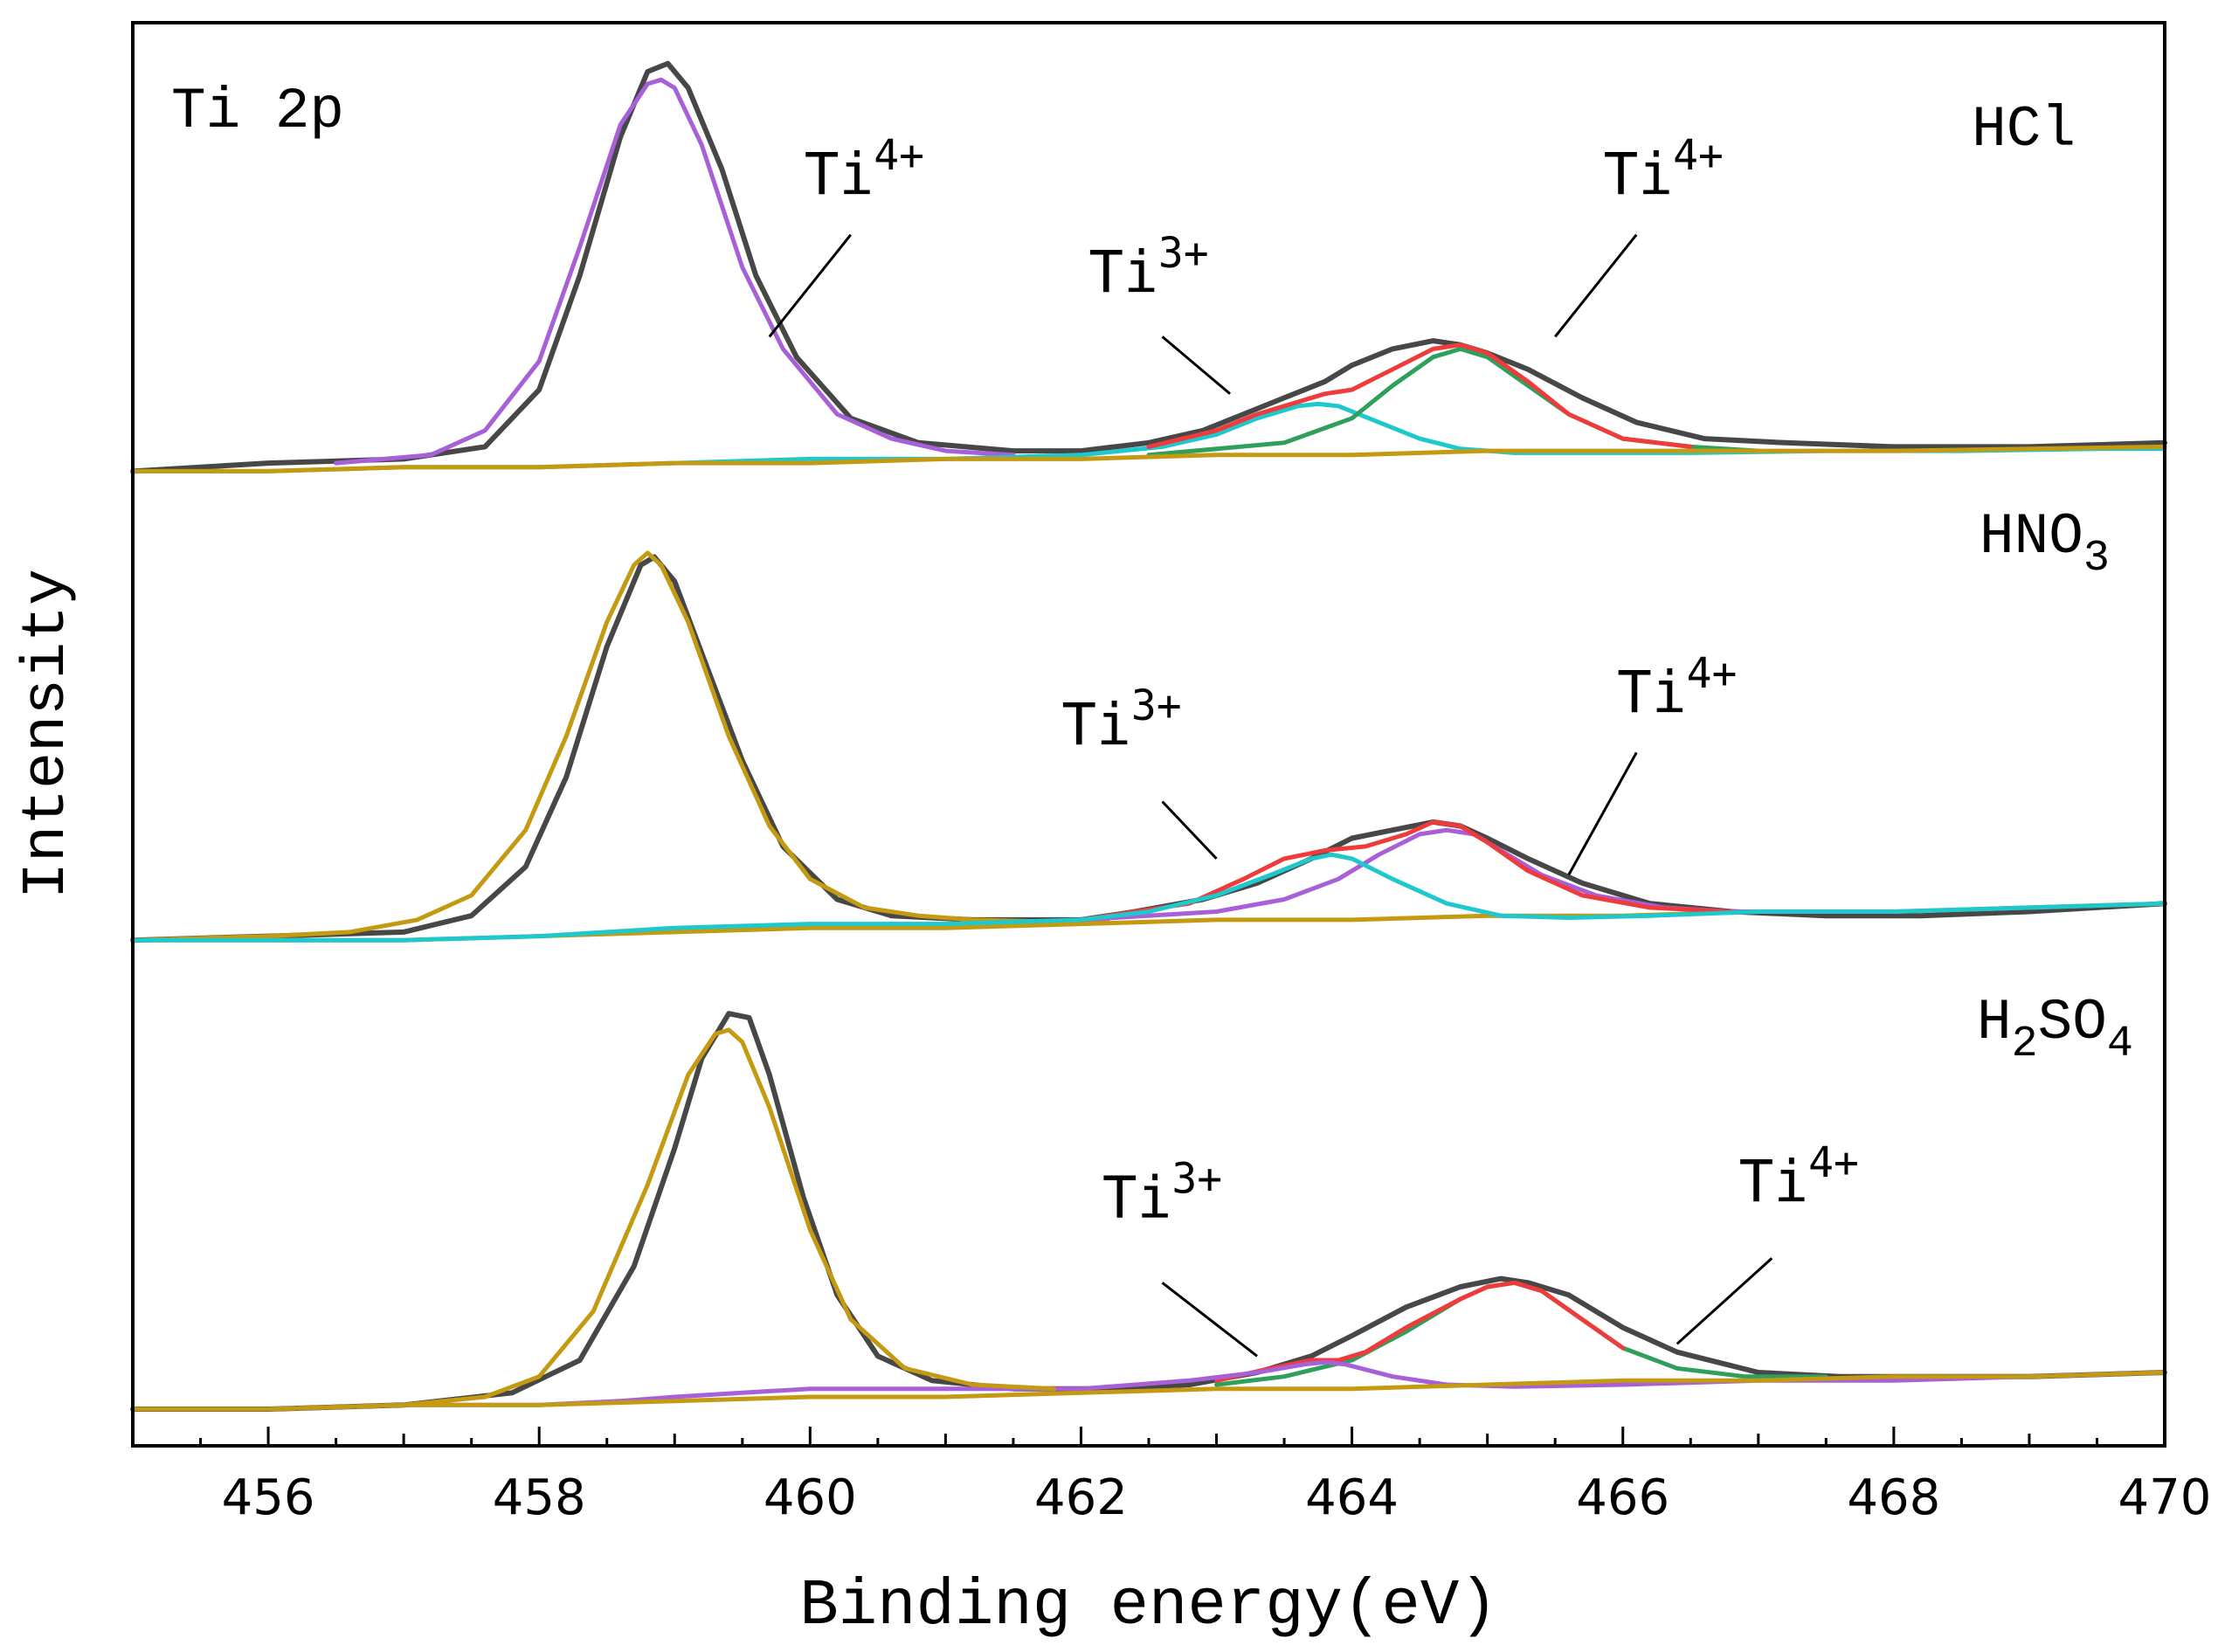  I want to click on tick-layer: 456 458 460 462 464 466 468 470, so click(1171, 1476).